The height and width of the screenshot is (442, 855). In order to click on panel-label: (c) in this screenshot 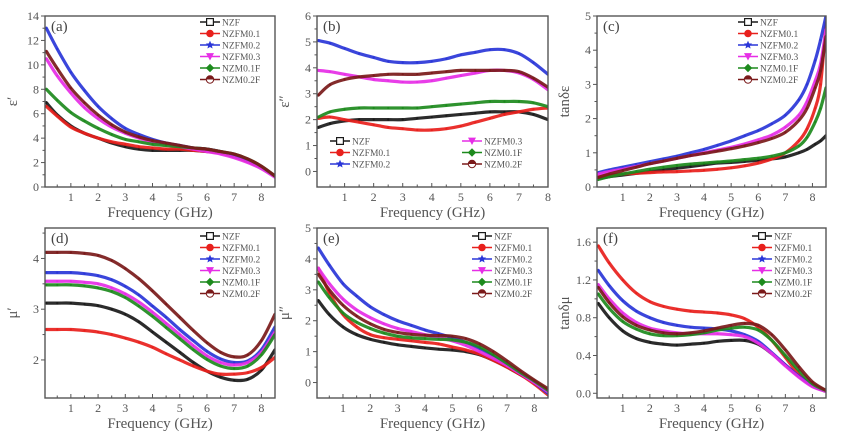, I will do `click(611, 27)`.